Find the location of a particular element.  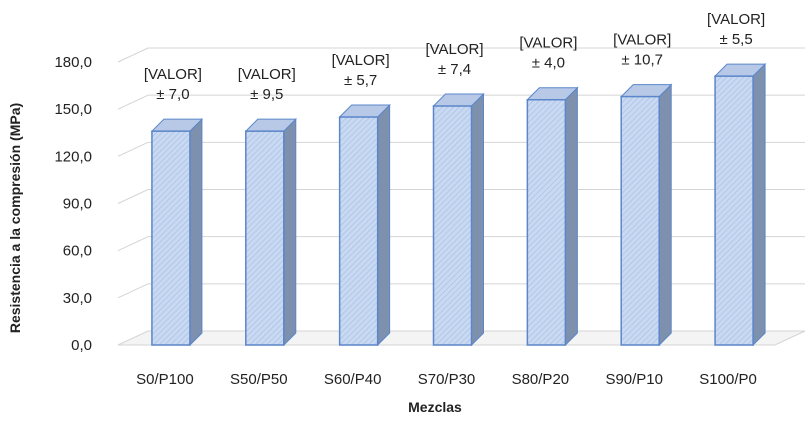

data-label-error: ± 4,0 is located at coordinates (548, 63).